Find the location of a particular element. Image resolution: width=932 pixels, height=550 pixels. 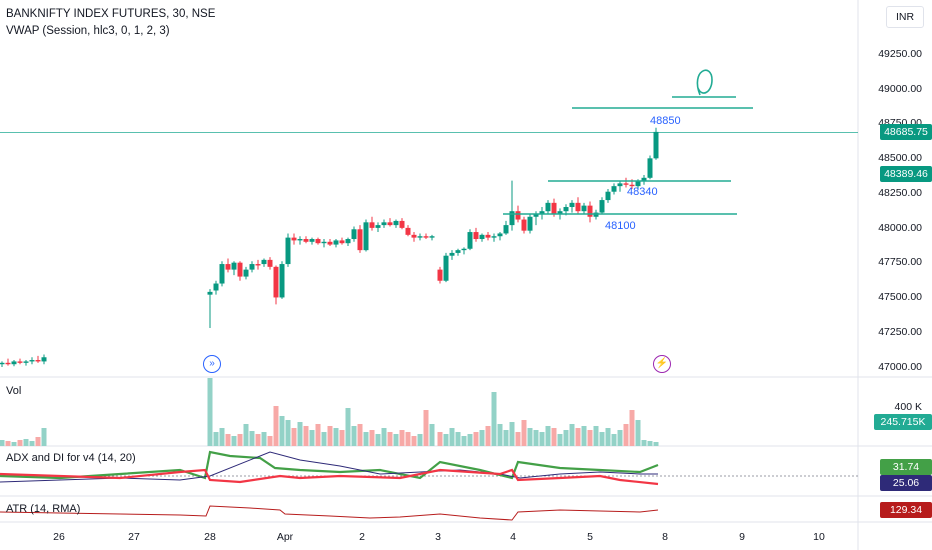

time-axis-label: 4 is located at coordinates (513, 537).